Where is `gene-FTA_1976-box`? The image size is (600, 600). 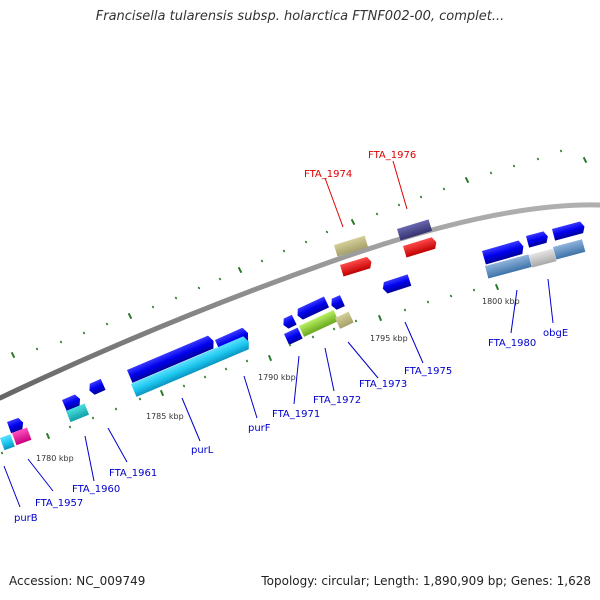 gene-FTA_1976-box is located at coordinates (415, 230).